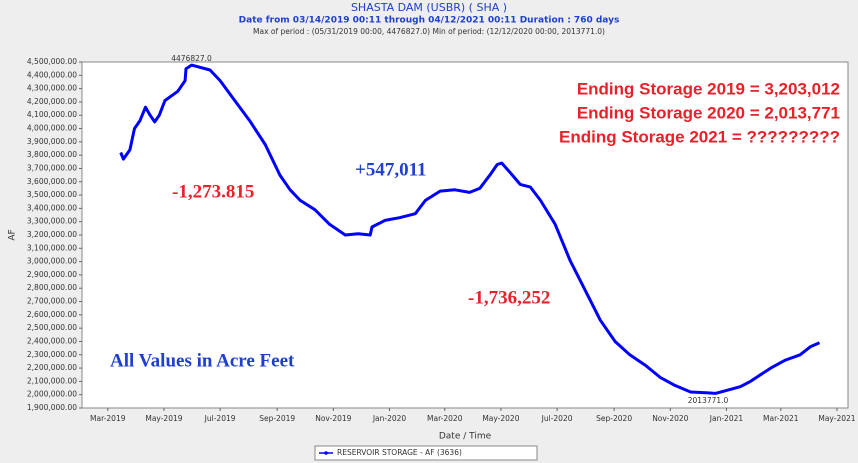  Describe the element at coordinates (52, 181) in the screenshot. I see `y-tick-label: 3,600,000.00` at that location.